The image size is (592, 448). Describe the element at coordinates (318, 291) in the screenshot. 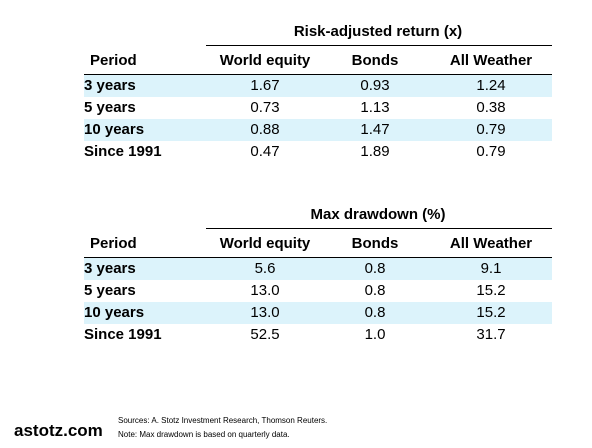

I see `table-row: 5 years 13.0 0.8 15.2` at that location.